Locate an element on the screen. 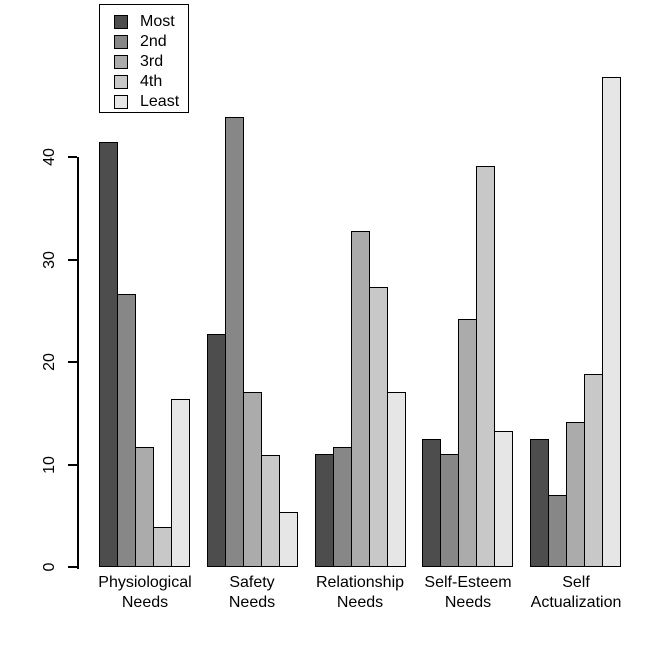  legend-swatch-4th is located at coordinates (121, 82).